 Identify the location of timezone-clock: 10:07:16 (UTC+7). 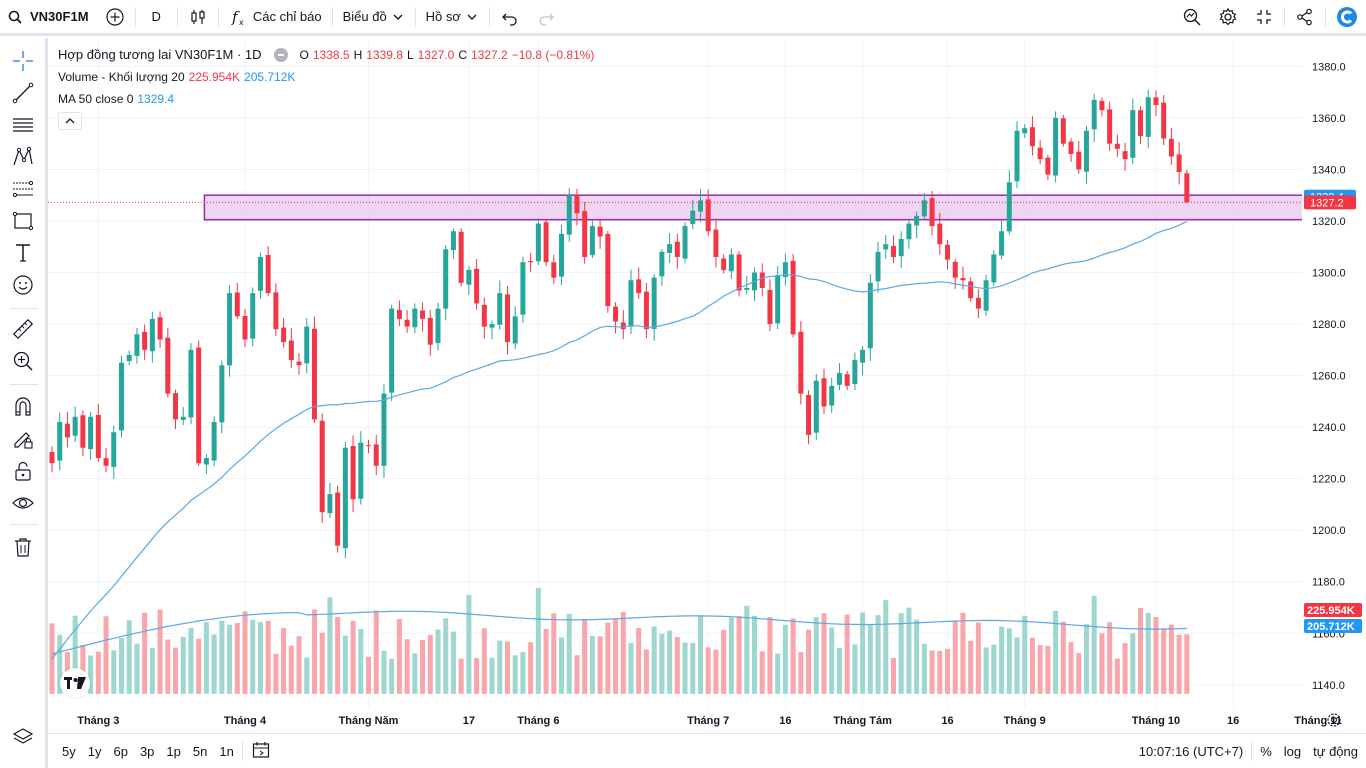
(1191, 751).